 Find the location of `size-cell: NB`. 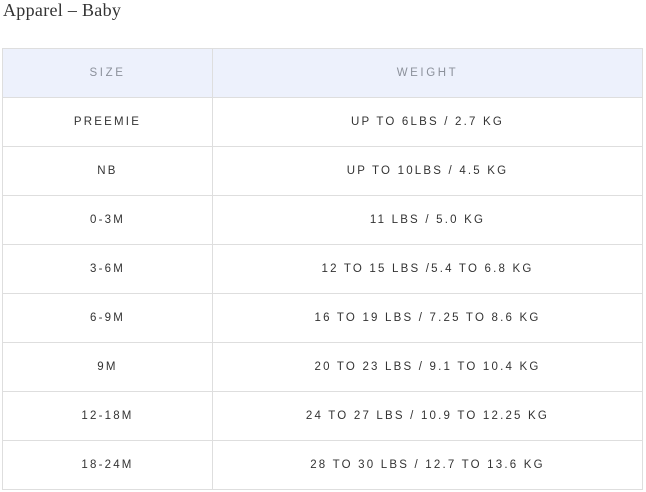

size-cell: NB is located at coordinates (107, 171).